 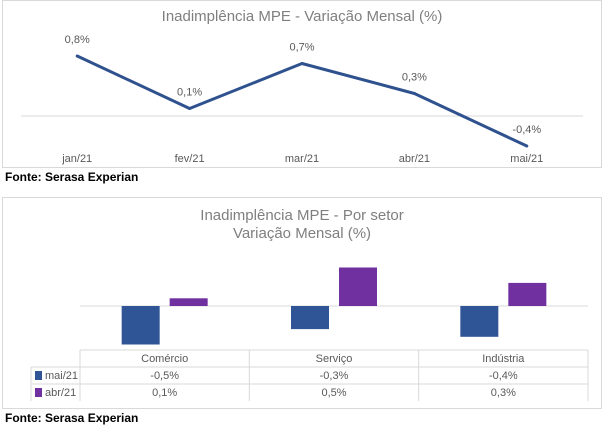 I want to click on bar-chart-title-line2: Variação Mensal (%), so click(x=302, y=233).